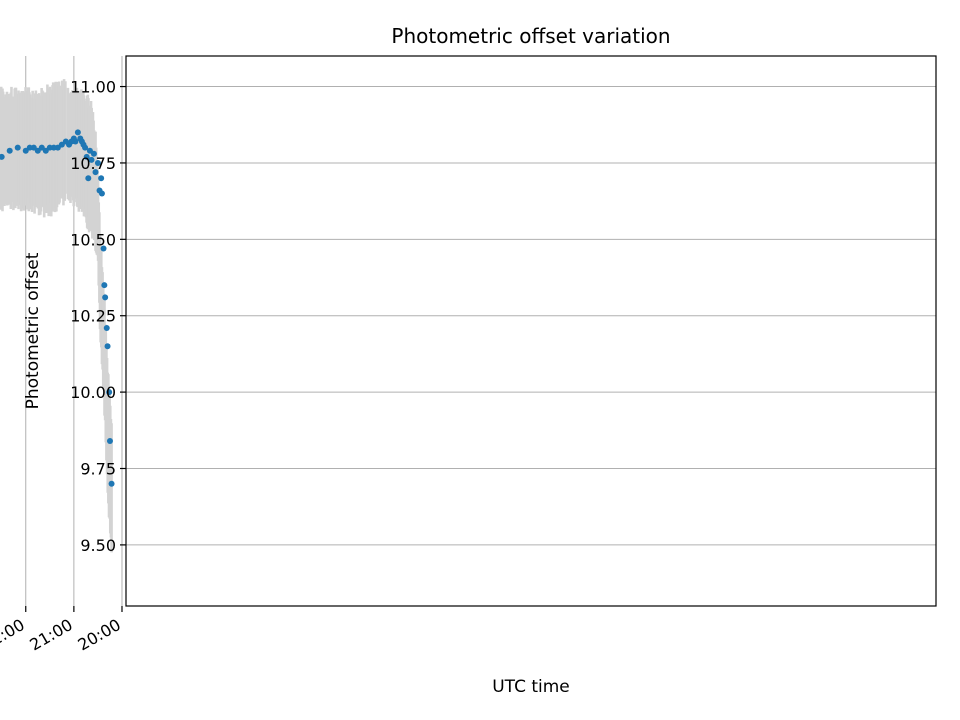 This screenshot has height=720, width=960. Describe the element at coordinates (98, 469) in the screenshot. I see `y-tick-label: 9.75` at that location.